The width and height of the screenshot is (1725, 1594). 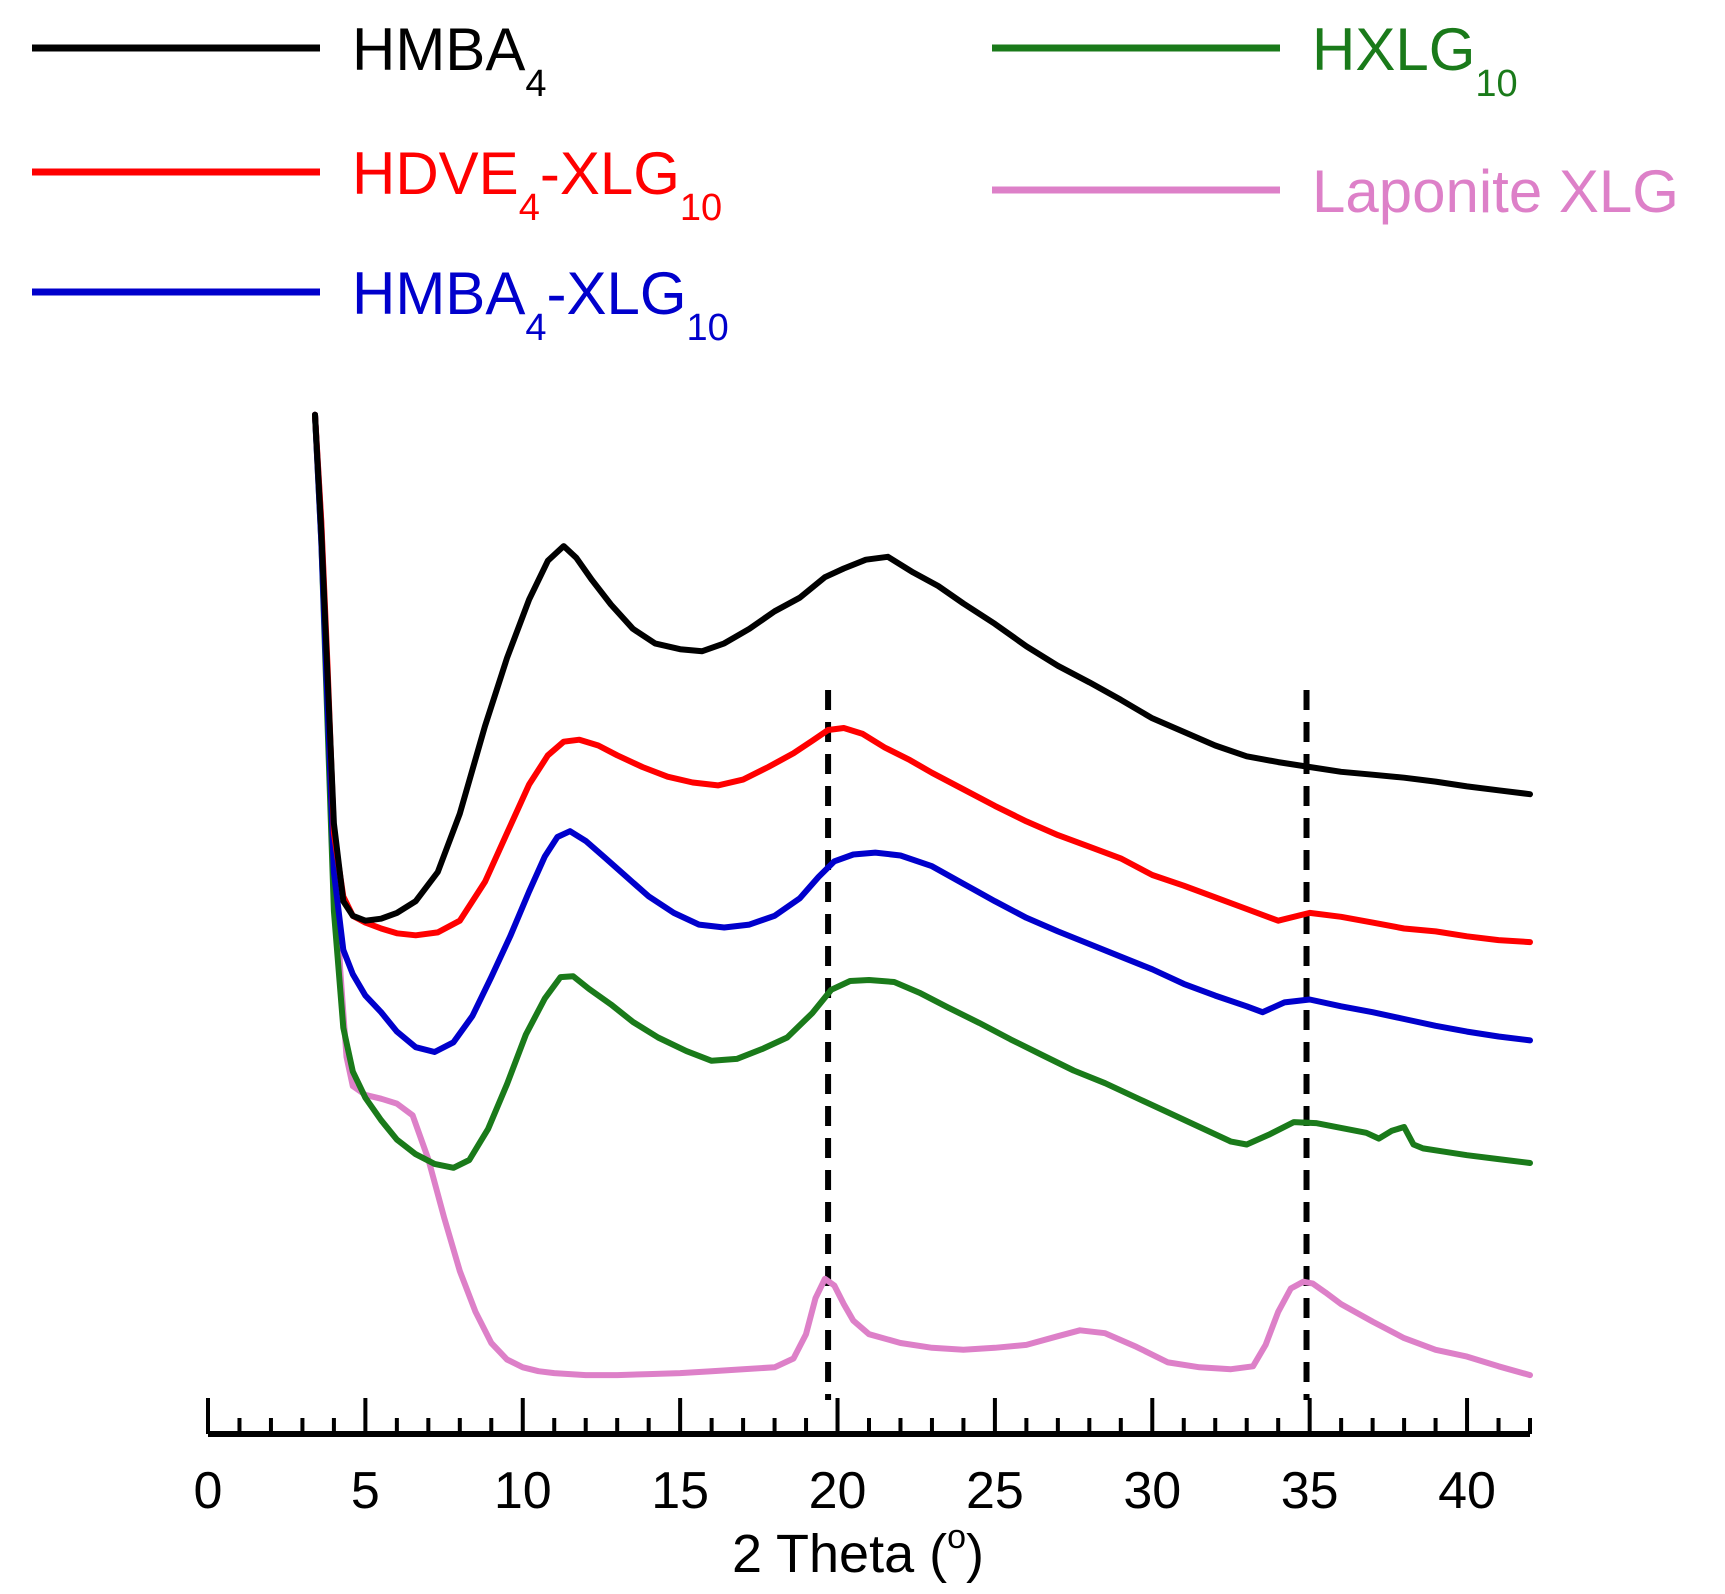 I want to click on x-axis: 0 5 10 15 20 25 30 35 40 2 Theta (o), so click(x=863, y=1491).